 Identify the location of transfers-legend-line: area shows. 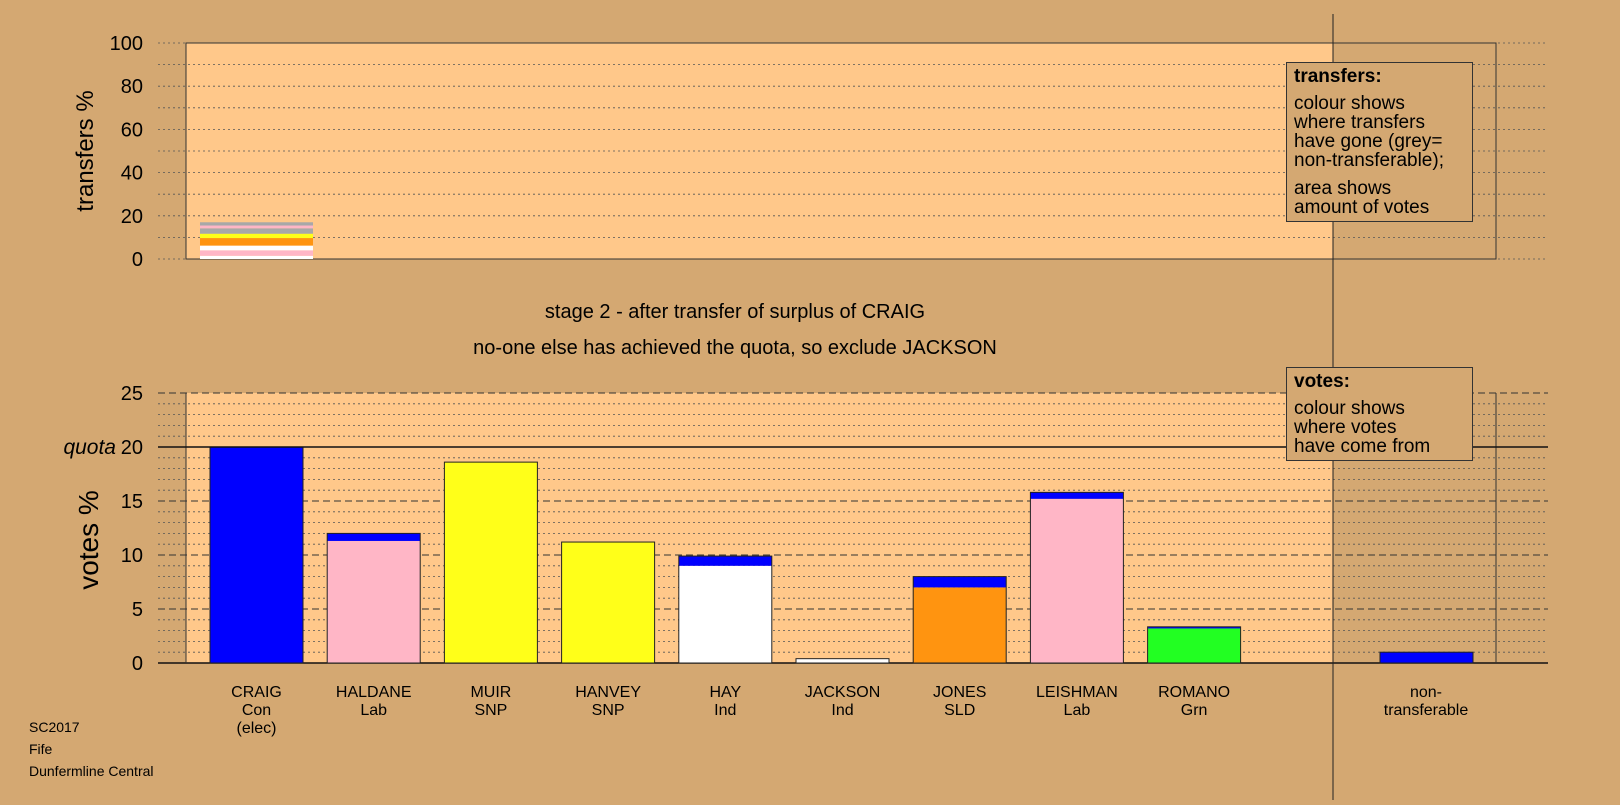
(1343, 188).